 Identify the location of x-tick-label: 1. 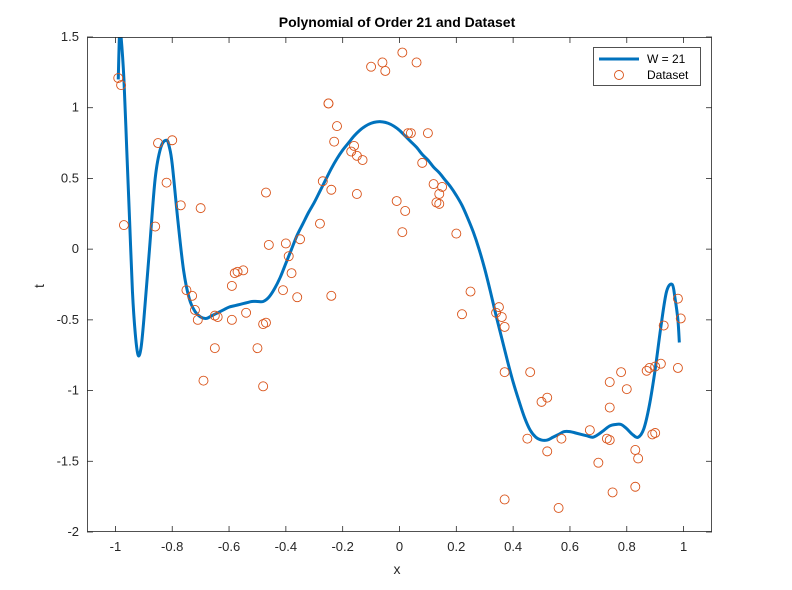
(683, 546).